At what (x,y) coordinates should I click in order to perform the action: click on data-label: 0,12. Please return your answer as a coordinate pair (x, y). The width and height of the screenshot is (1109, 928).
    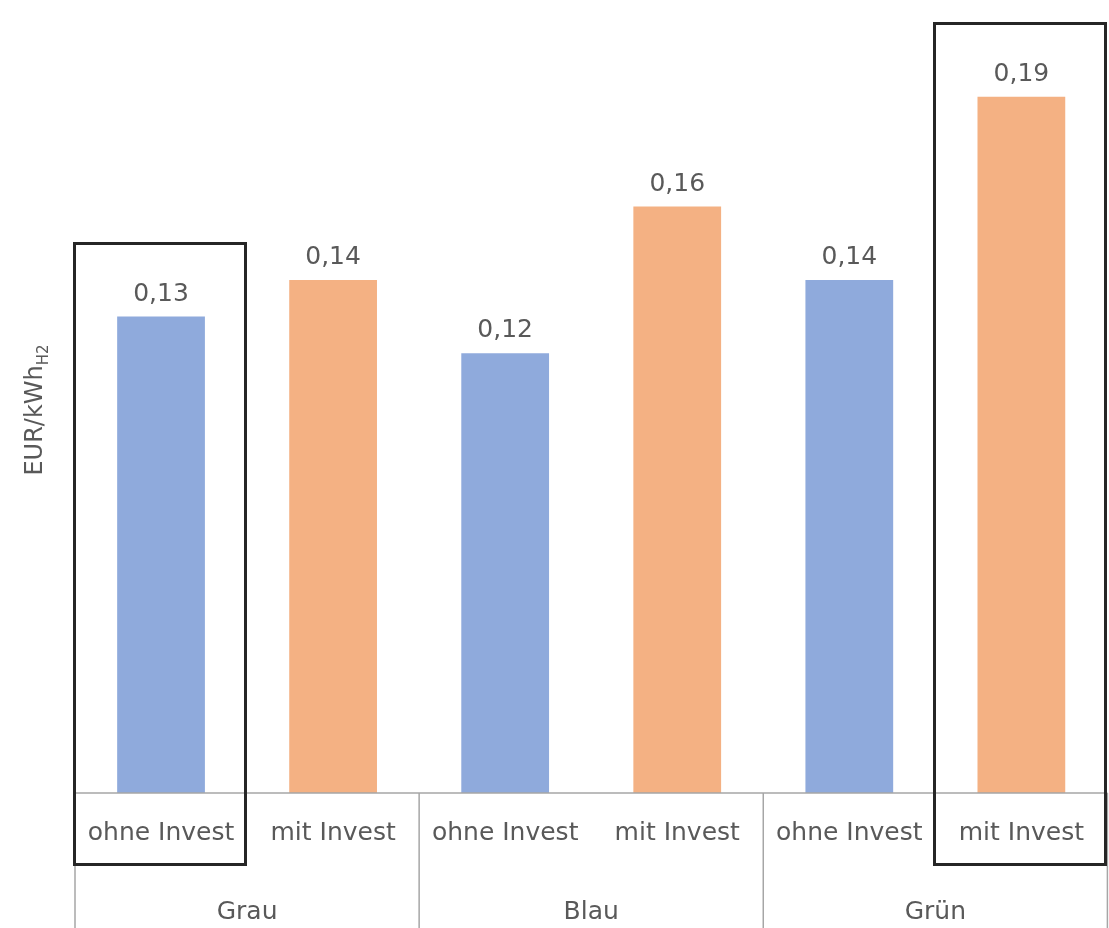
    Looking at the image, I should click on (505, 329).